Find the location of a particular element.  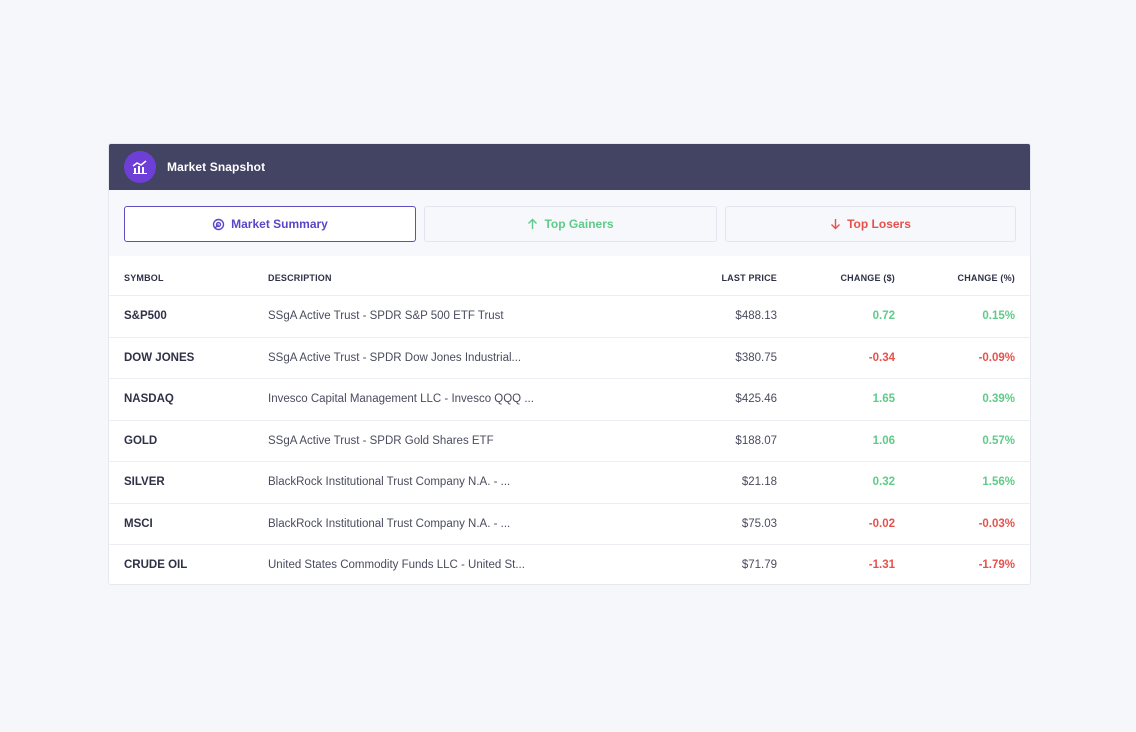

column-header-last-price: LAST PRICE is located at coordinates (749, 278).